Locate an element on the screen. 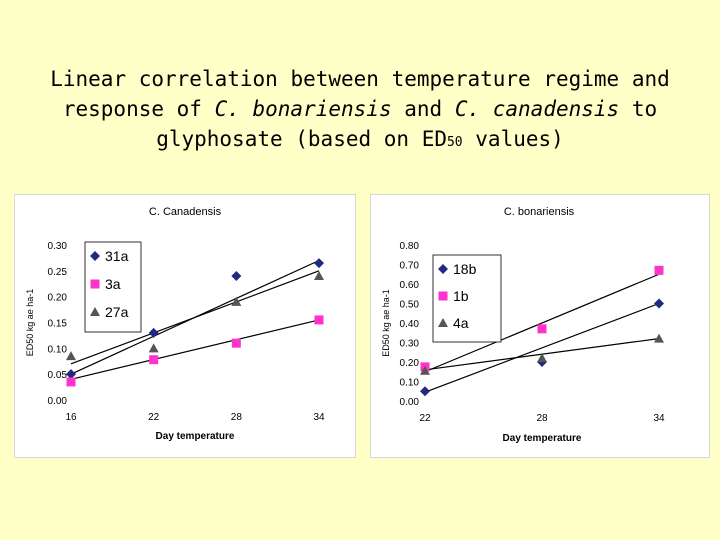 Image resolution: width=720 pixels, height=540 pixels. legend-marker-3a is located at coordinates (95, 284).